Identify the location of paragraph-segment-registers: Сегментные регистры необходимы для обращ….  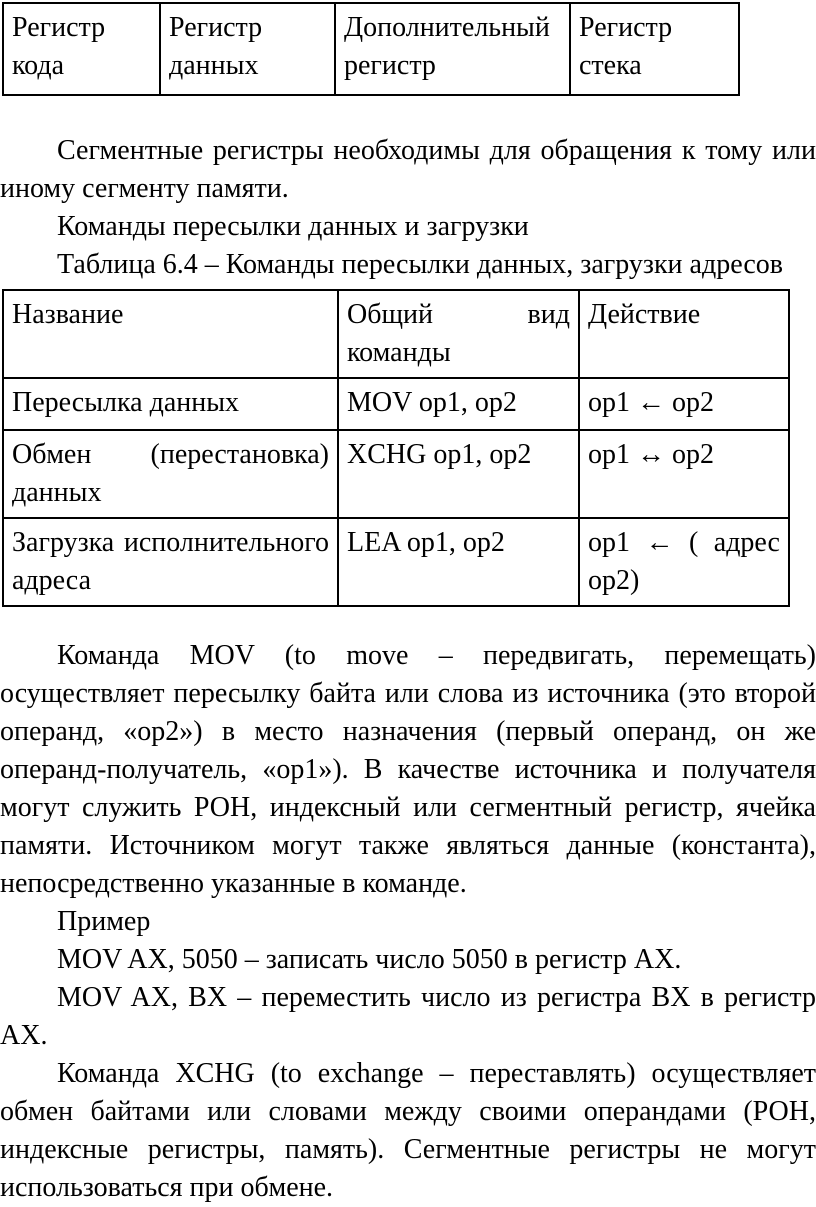
(408, 169).